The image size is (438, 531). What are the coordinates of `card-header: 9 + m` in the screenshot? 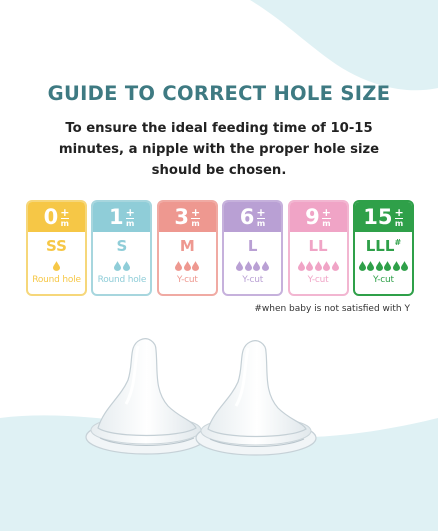 It's located at (318, 217).